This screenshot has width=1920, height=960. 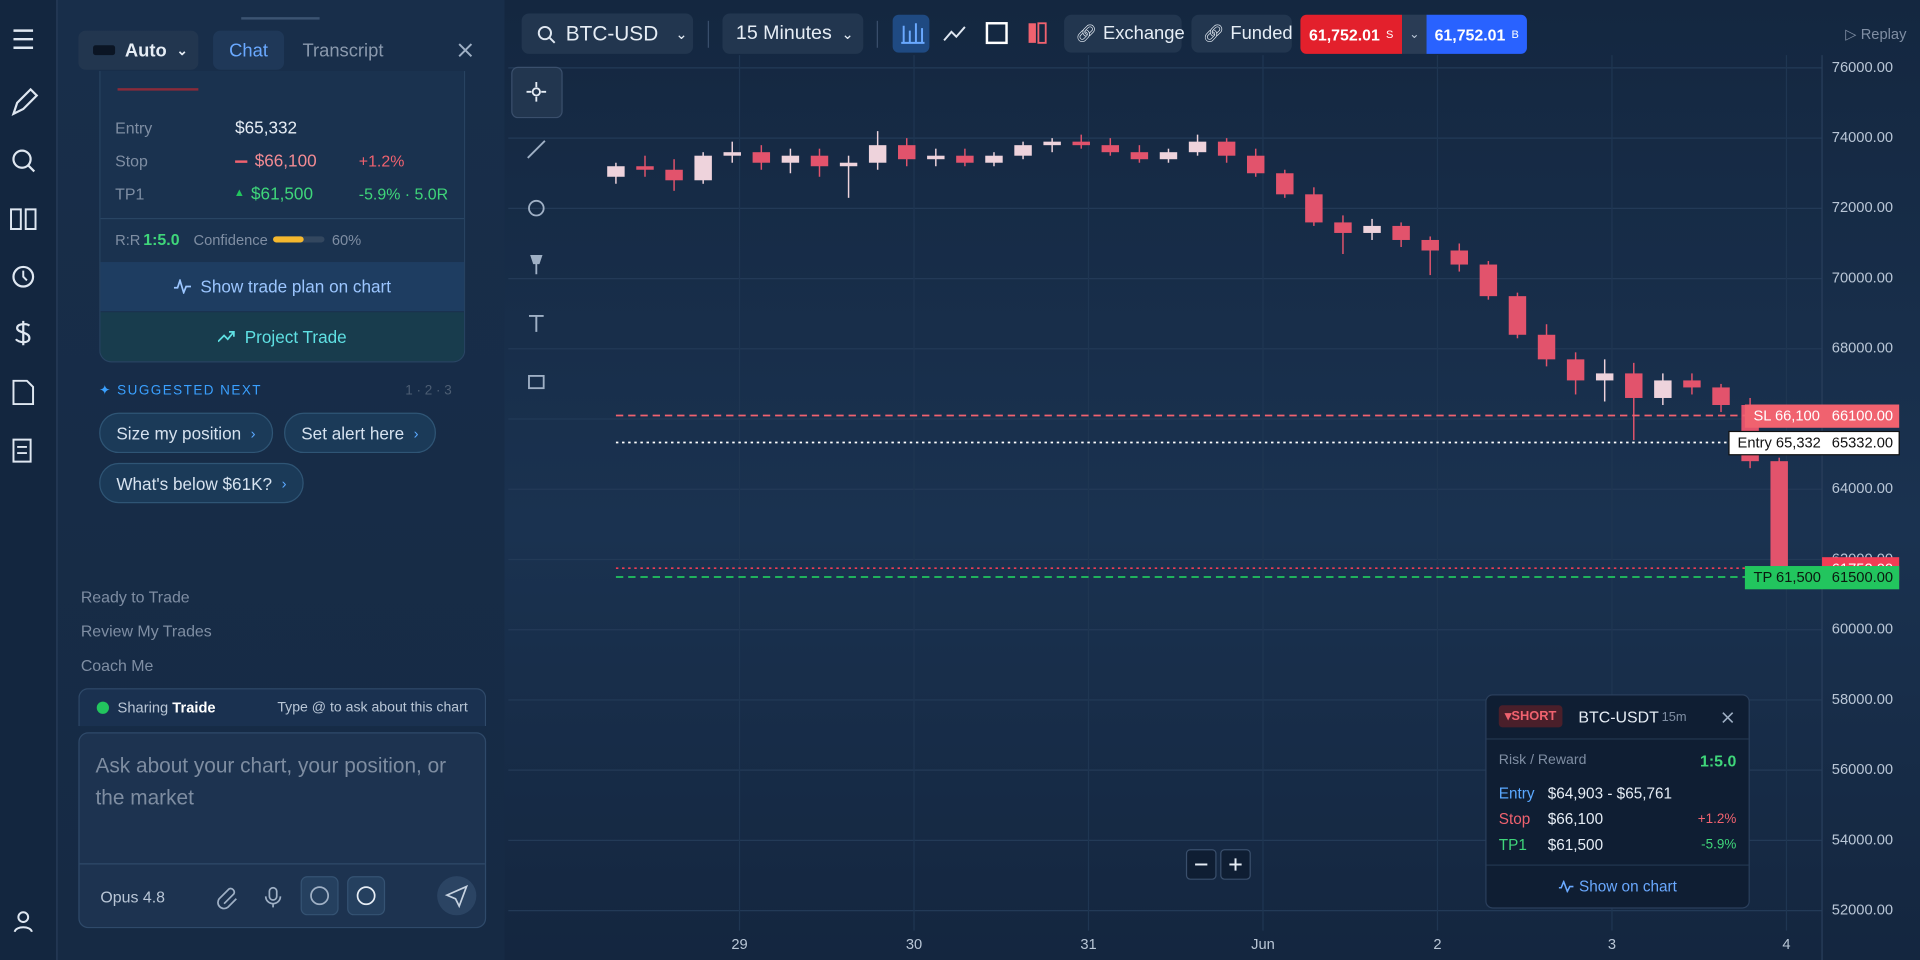 What do you see at coordinates (1414, 34) in the screenshot?
I see `size-toggle: ⌄` at bounding box center [1414, 34].